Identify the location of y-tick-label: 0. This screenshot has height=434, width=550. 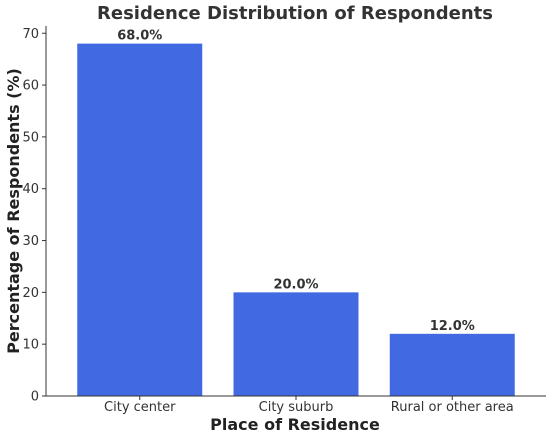
(35, 397).